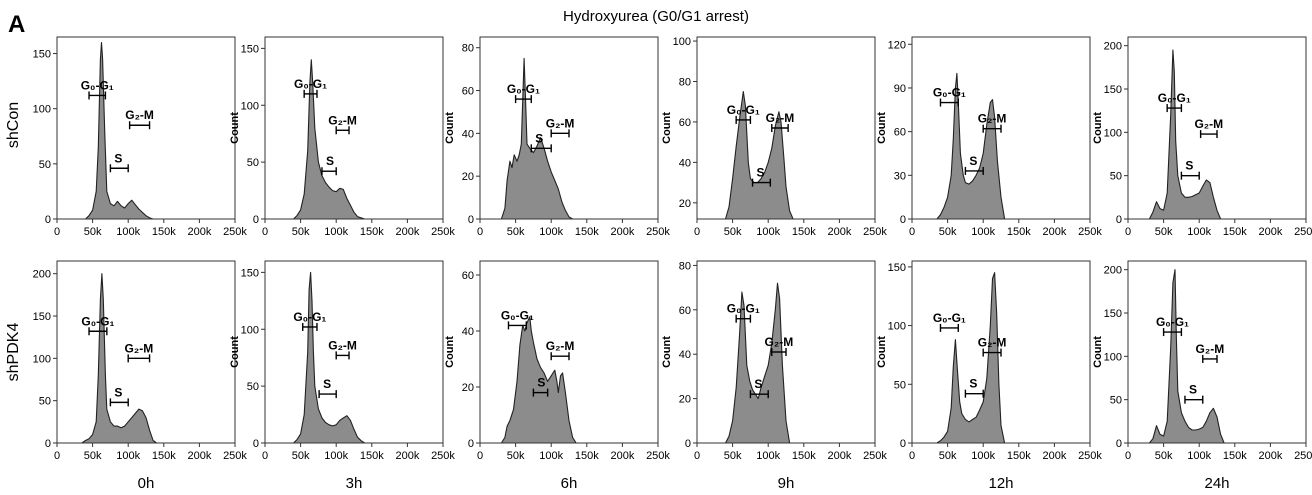 The width and height of the screenshot is (1312, 495). I want to click on row-label-shcon: shCon, so click(13, 125).